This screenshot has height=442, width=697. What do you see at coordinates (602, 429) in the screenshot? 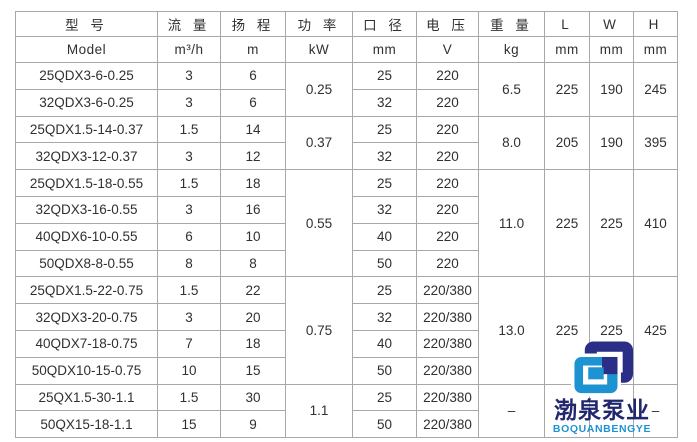
I see `brand-name-en: BOQUANBENGYE` at bounding box center [602, 429].